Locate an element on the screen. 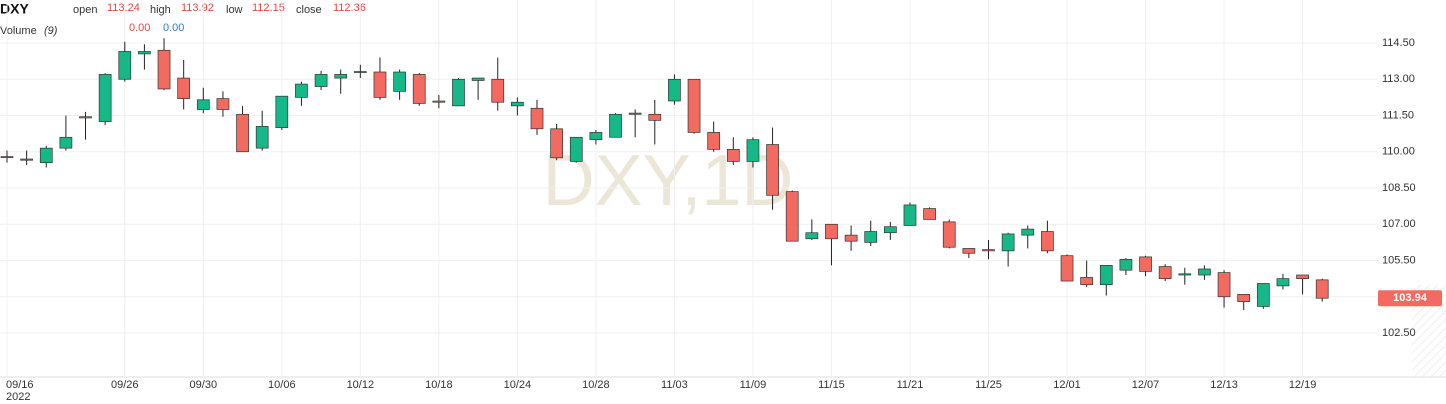 The width and height of the screenshot is (1446, 404). year-label: 2022 is located at coordinates (18, 397).